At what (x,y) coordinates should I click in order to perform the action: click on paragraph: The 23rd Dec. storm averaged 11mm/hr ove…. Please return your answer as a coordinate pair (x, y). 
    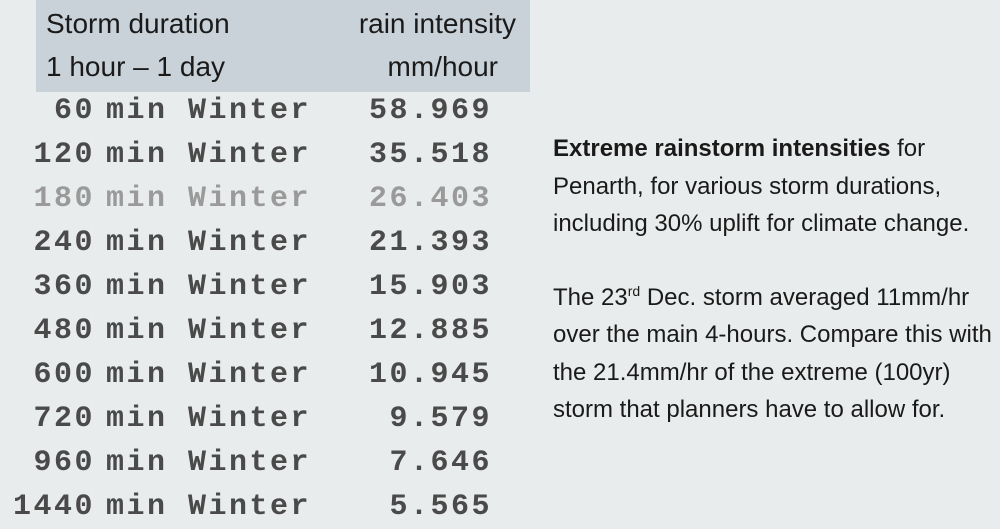
    Looking at the image, I should click on (773, 354).